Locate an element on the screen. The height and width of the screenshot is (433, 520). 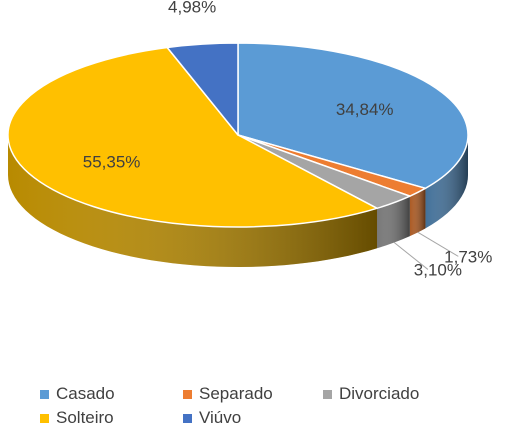
data-label-viuvo: 4,98% is located at coordinates (192, 8).